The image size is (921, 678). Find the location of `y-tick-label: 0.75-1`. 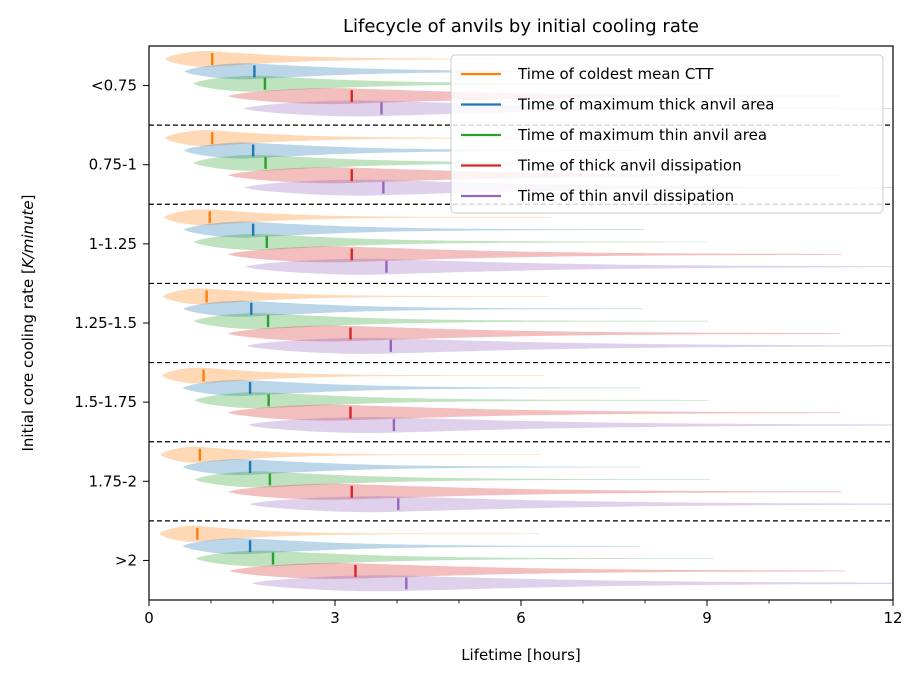

y-tick-label: 0.75-1 is located at coordinates (113, 165).